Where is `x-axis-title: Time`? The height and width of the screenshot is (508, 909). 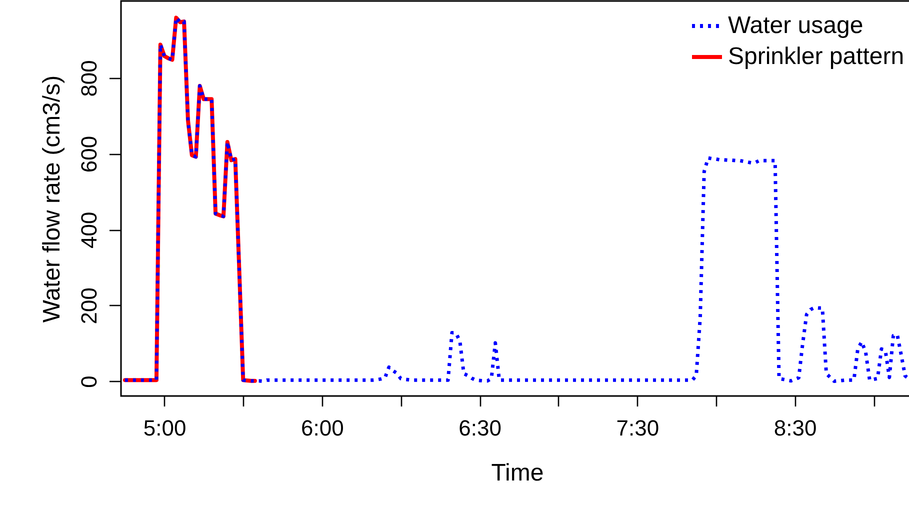 x-axis-title: Time is located at coordinates (517, 473).